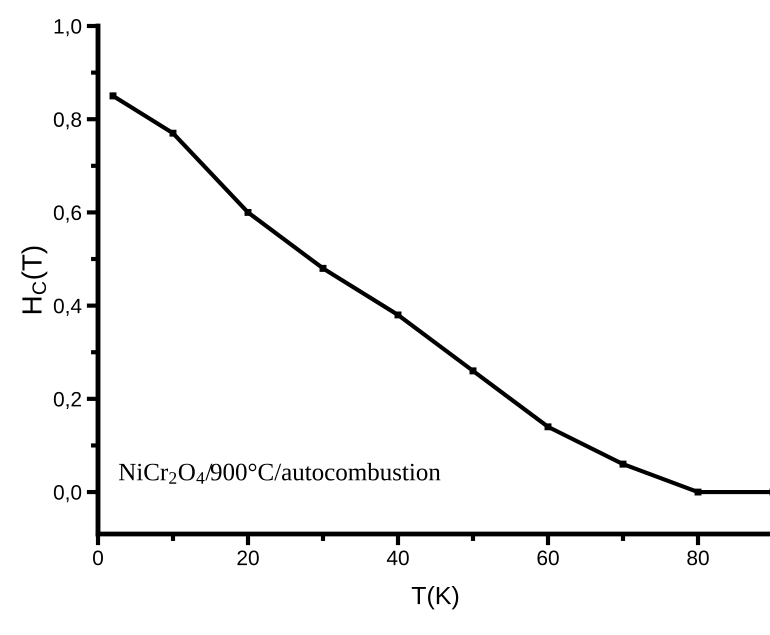 The image size is (770, 635). What do you see at coordinates (248, 558) in the screenshot?
I see `x-tick-label: 20` at bounding box center [248, 558].